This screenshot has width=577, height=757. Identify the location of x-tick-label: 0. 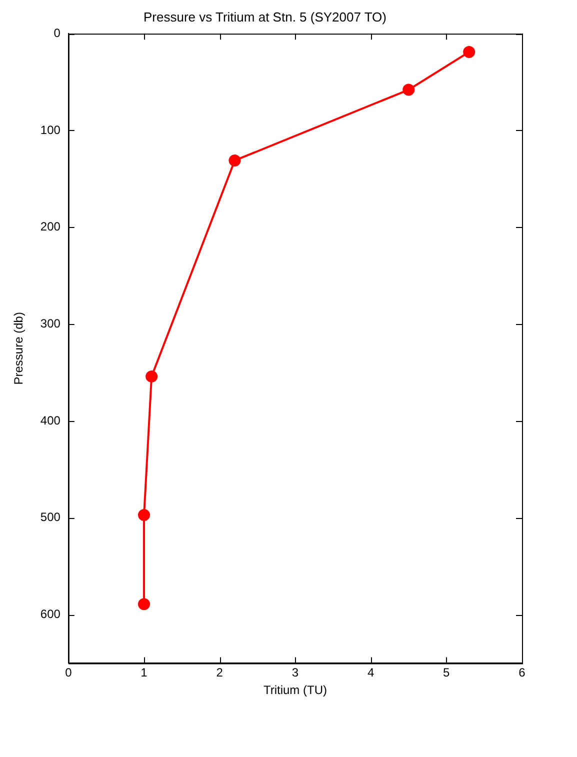
(68, 673).